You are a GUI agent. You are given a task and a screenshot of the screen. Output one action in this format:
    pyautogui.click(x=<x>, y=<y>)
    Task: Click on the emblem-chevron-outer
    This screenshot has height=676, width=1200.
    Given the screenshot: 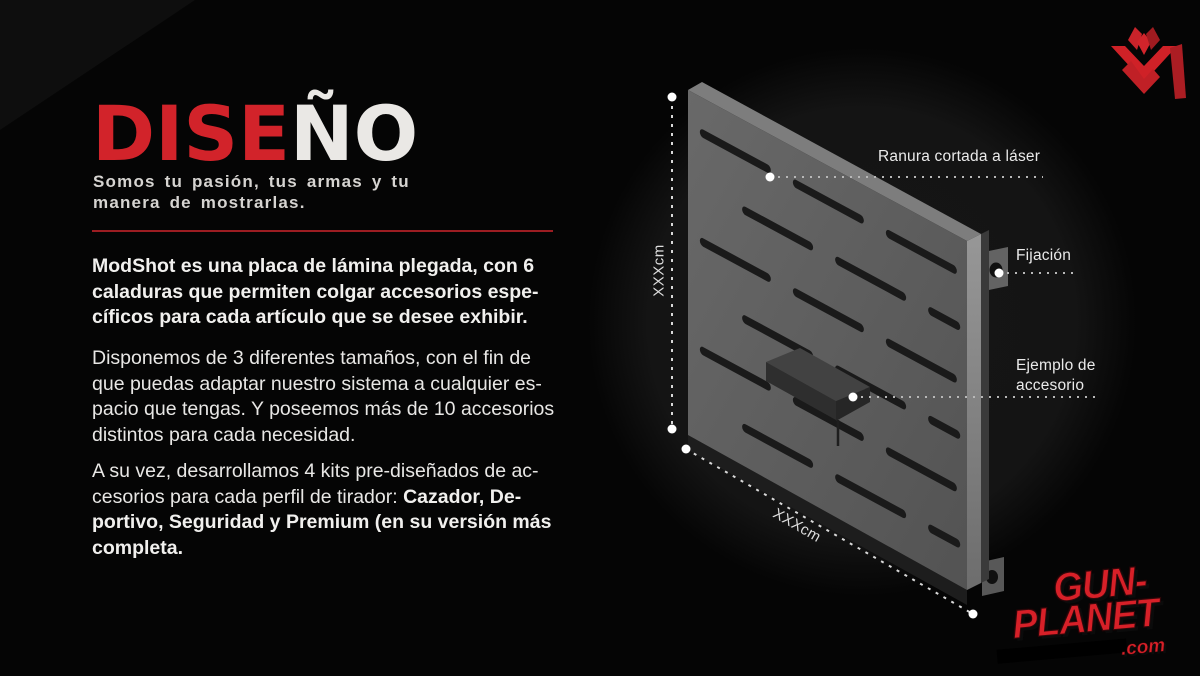 What is the action you would take?
    pyautogui.click(x=1144, y=64)
    